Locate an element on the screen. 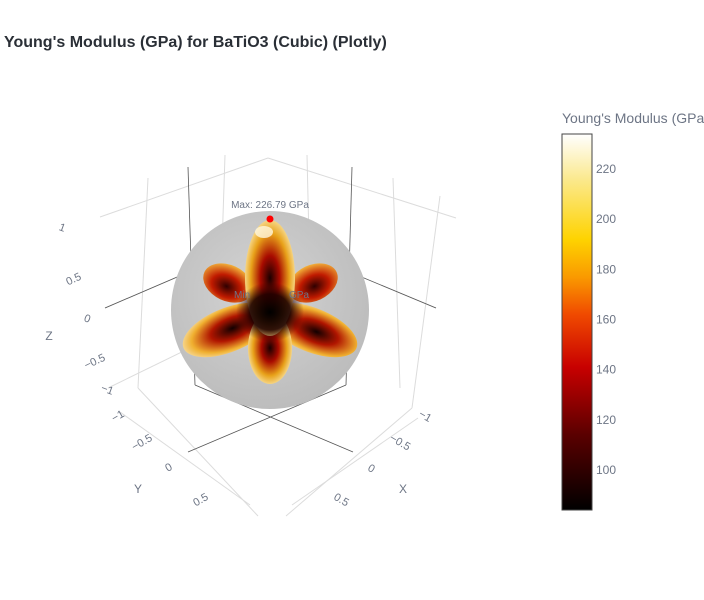 This screenshot has height=600, width=704. colorbar-tick-label: 220 is located at coordinates (606, 169).